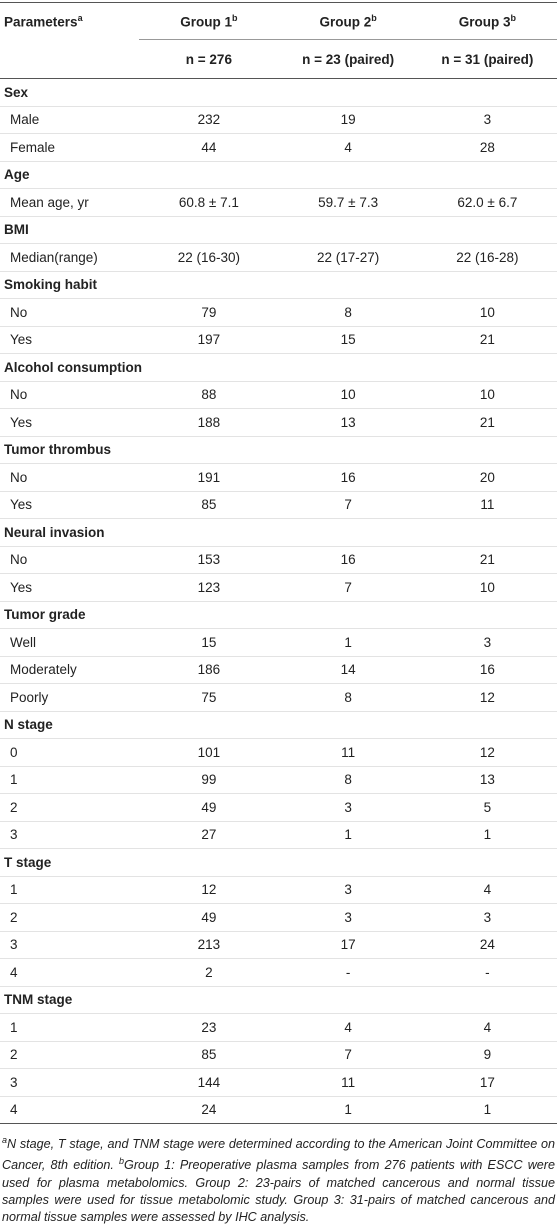 The height and width of the screenshot is (1232, 557). Describe the element at coordinates (209, 422) in the screenshot. I see `cell: 188` at that location.